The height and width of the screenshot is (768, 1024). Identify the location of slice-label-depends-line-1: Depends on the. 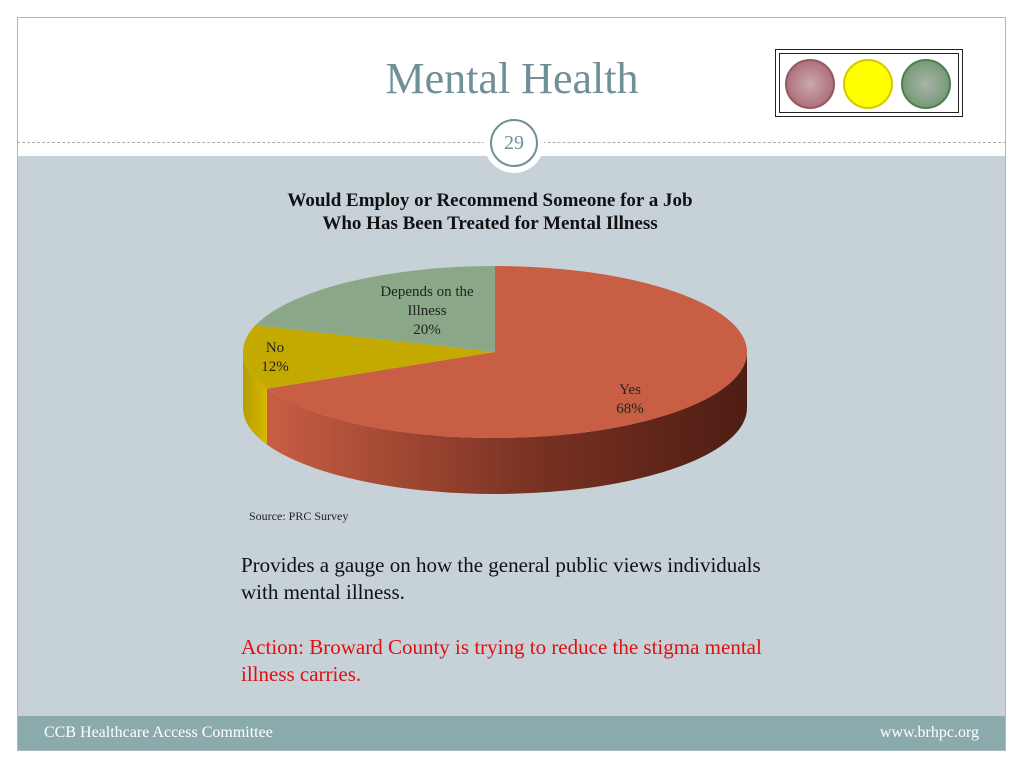
(427, 292).